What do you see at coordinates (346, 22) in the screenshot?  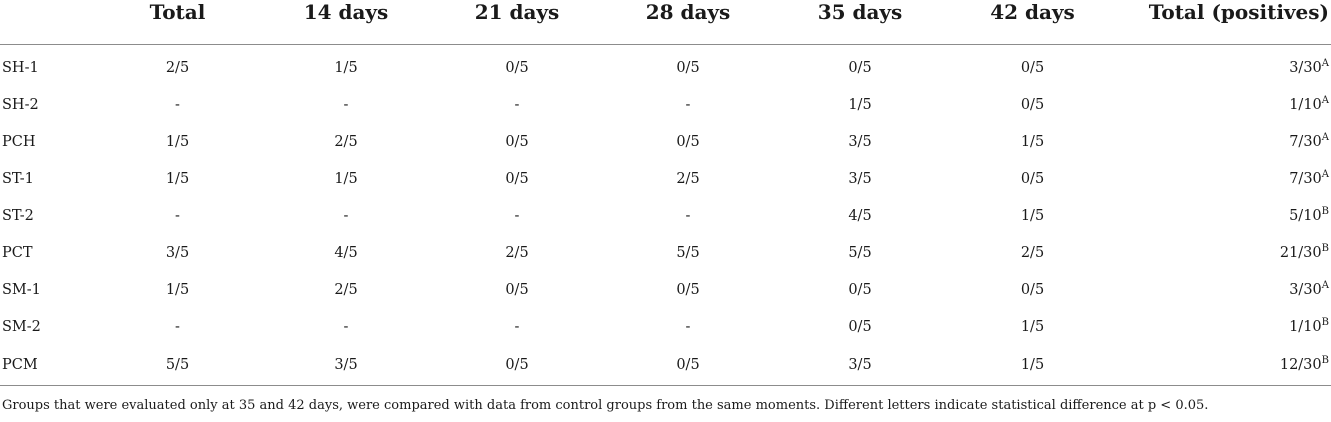 I see `header-14-days: 14 days` at bounding box center [346, 22].